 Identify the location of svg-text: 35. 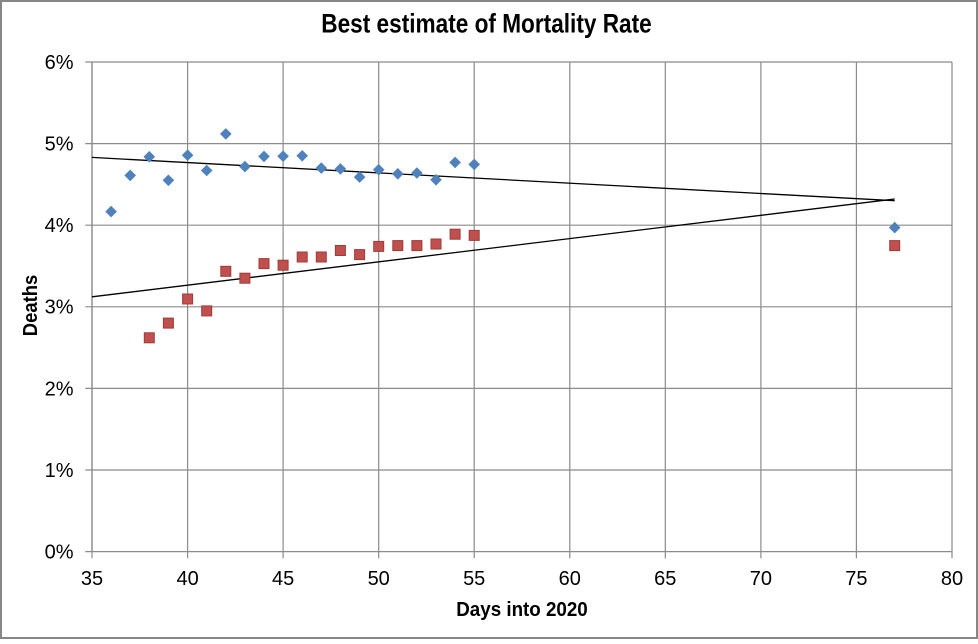
(92, 579).